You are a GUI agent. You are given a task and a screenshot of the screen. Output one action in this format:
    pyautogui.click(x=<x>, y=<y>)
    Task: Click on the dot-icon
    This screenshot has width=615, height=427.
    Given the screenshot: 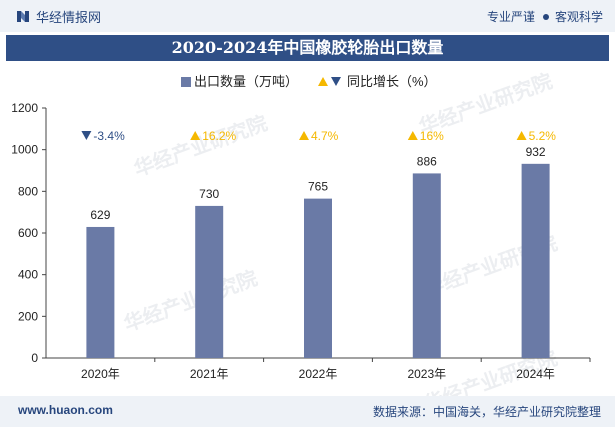 What is the action you would take?
    pyautogui.click(x=545, y=17)
    